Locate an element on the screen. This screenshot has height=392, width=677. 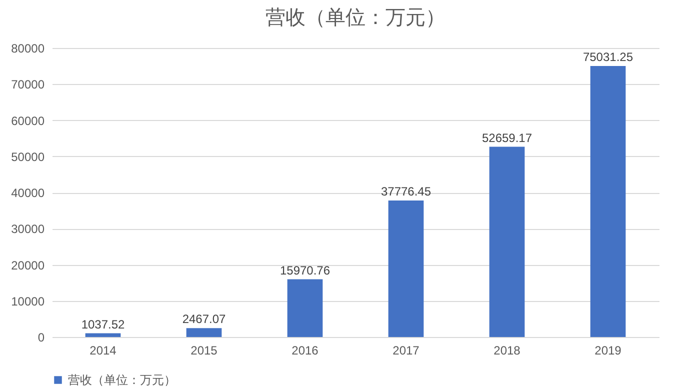
x-tick-label: 2014 is located at coordinates (103, 351).